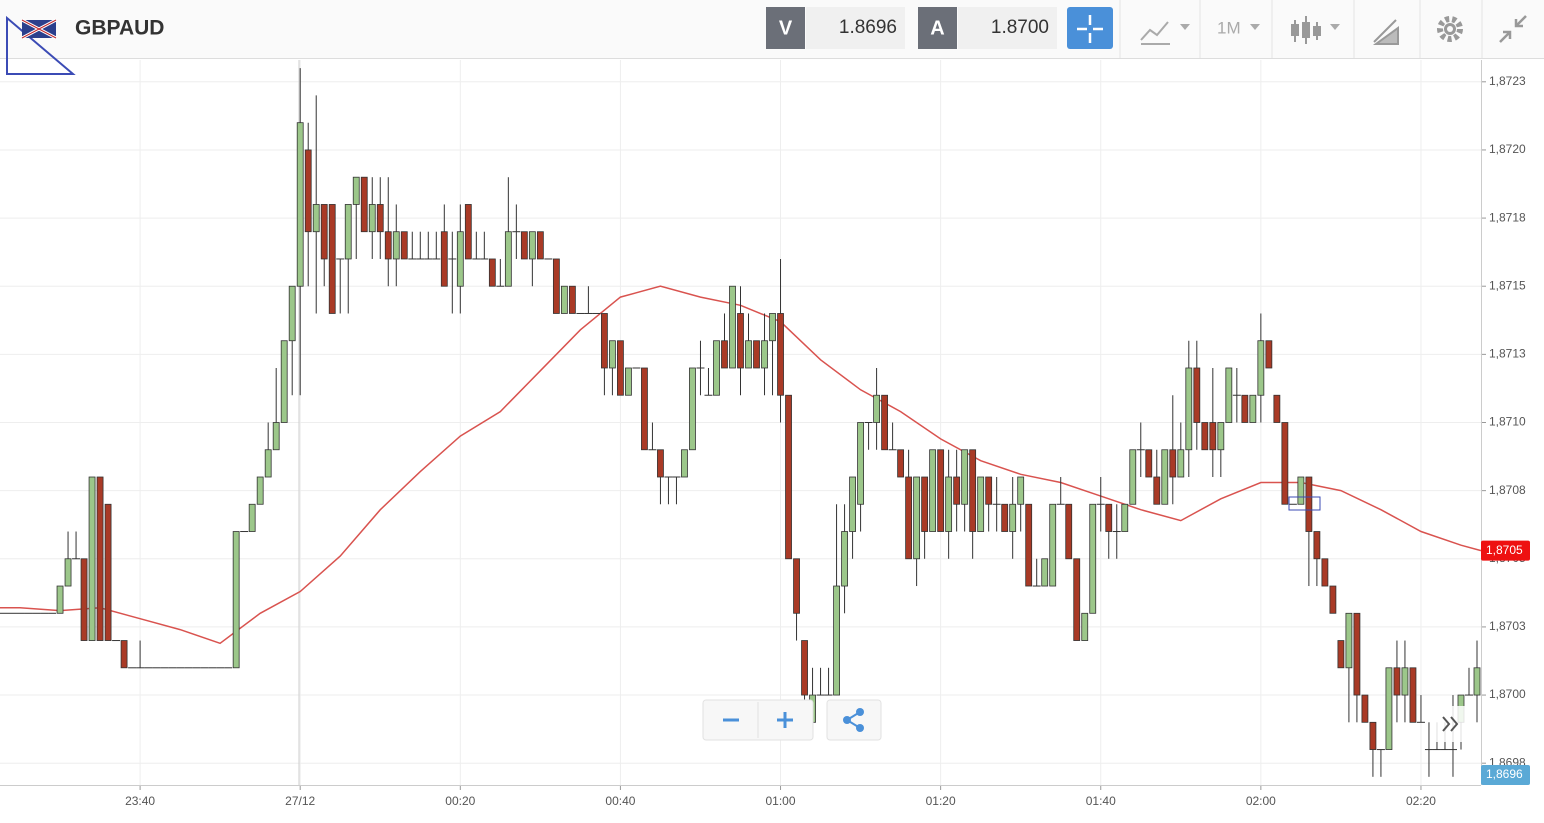 This screenshot has width=1544, height=823. Describe the element at coordinates (781, 801) in the screenshot. I see `x-tick-label: 01:00` at that location.